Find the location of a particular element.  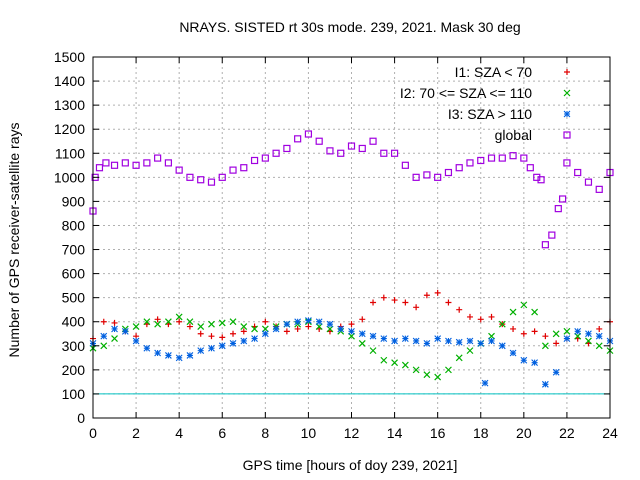

y-tick-label: 1400 is located at coordinates (69, 81).